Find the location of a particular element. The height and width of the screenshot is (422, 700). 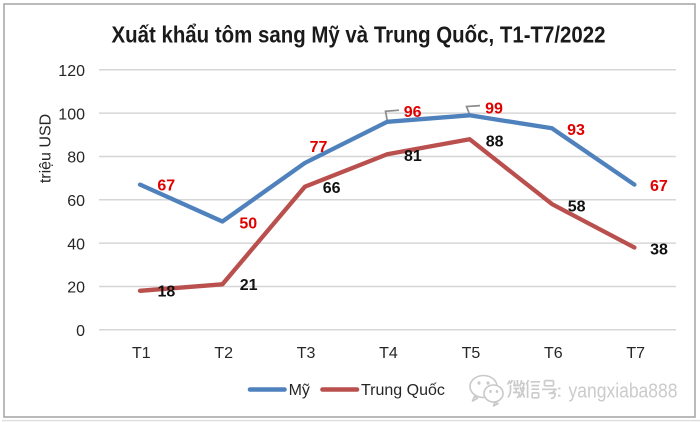

svg-text: 40 is located at coordinates (76, 244).